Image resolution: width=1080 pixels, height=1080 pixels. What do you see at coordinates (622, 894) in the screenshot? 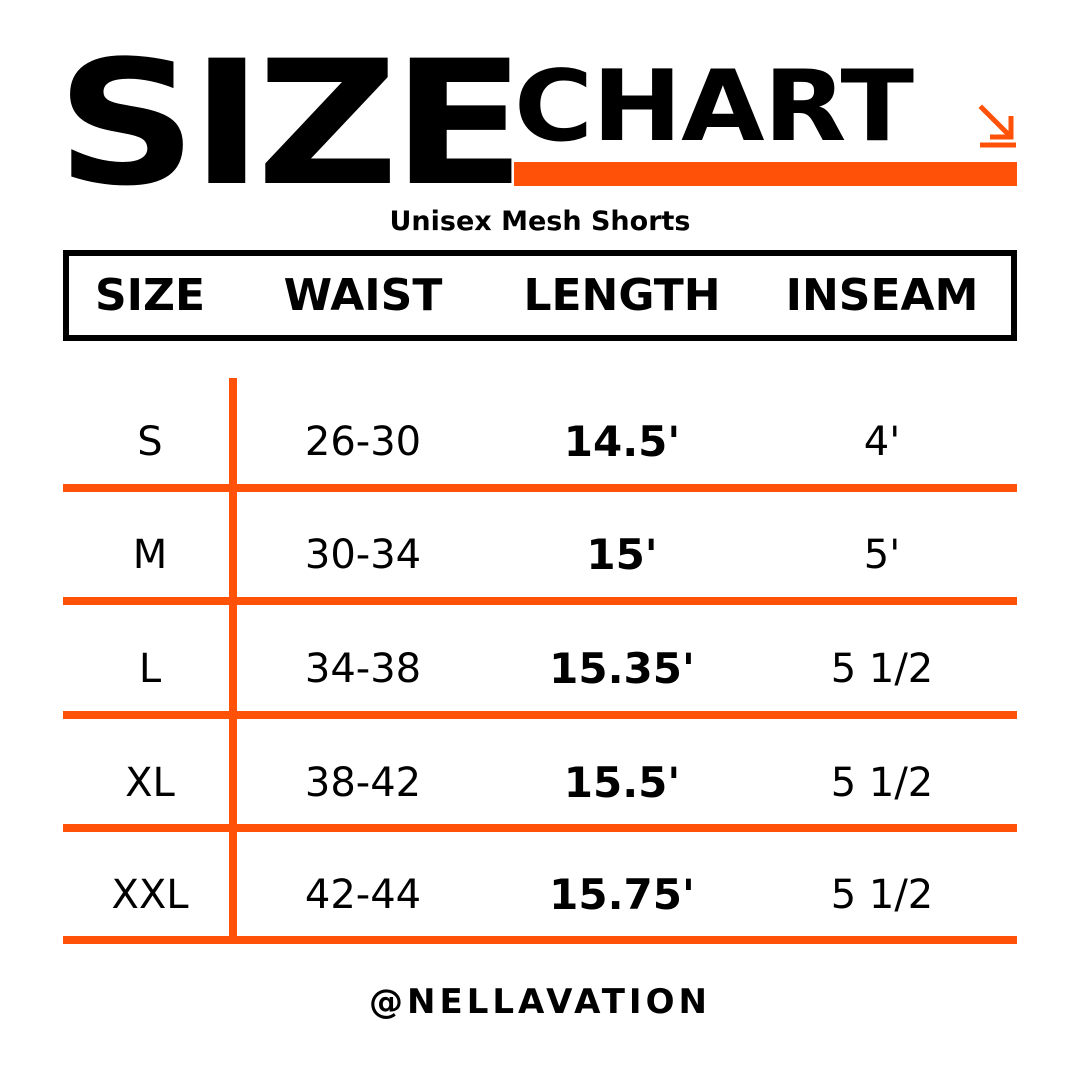
I see `cell-length: 15.75'` at bounding box center [622, 894].